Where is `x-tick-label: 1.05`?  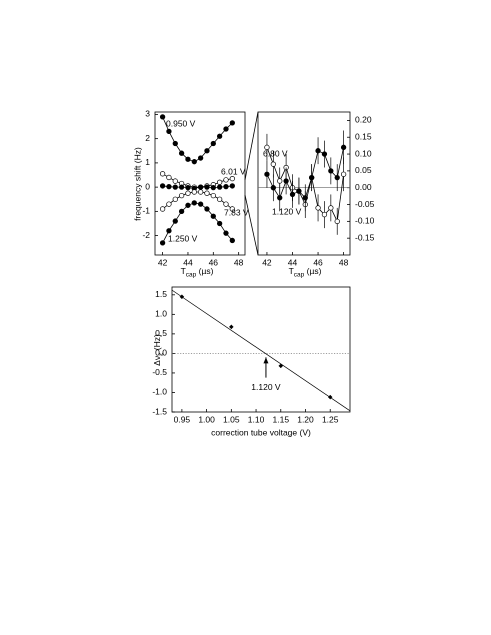 x-tick-label: 1.05 is located at coordinates (231, 419).